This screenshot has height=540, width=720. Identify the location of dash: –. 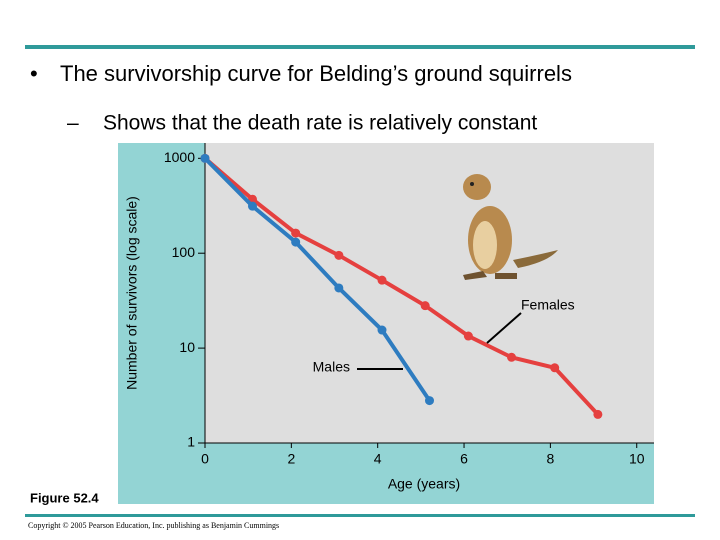
(73, 123).